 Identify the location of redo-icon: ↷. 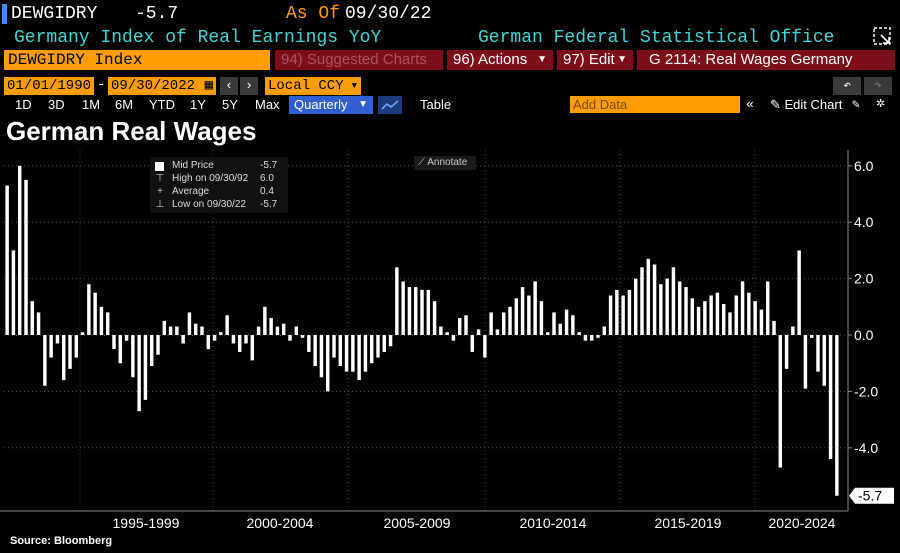
(878, 86).